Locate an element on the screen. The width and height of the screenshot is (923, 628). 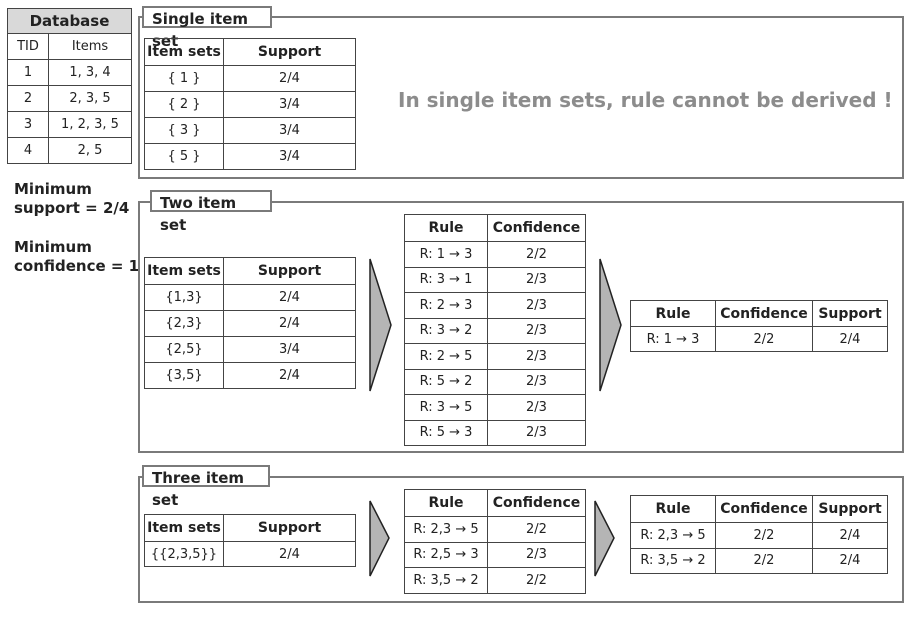
table-row: R: 3,5 → 2 2/2 is located at coordinates (495, 580).